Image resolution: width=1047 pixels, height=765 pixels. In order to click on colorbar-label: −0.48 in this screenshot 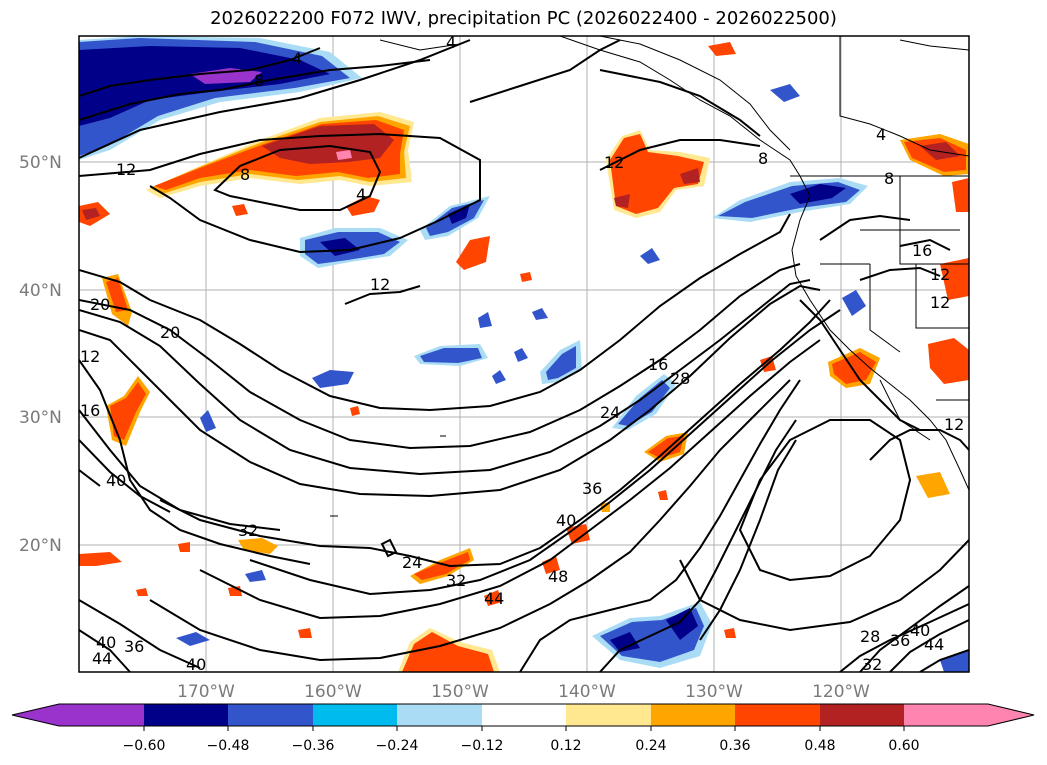, I will do `click(228, 746)`.